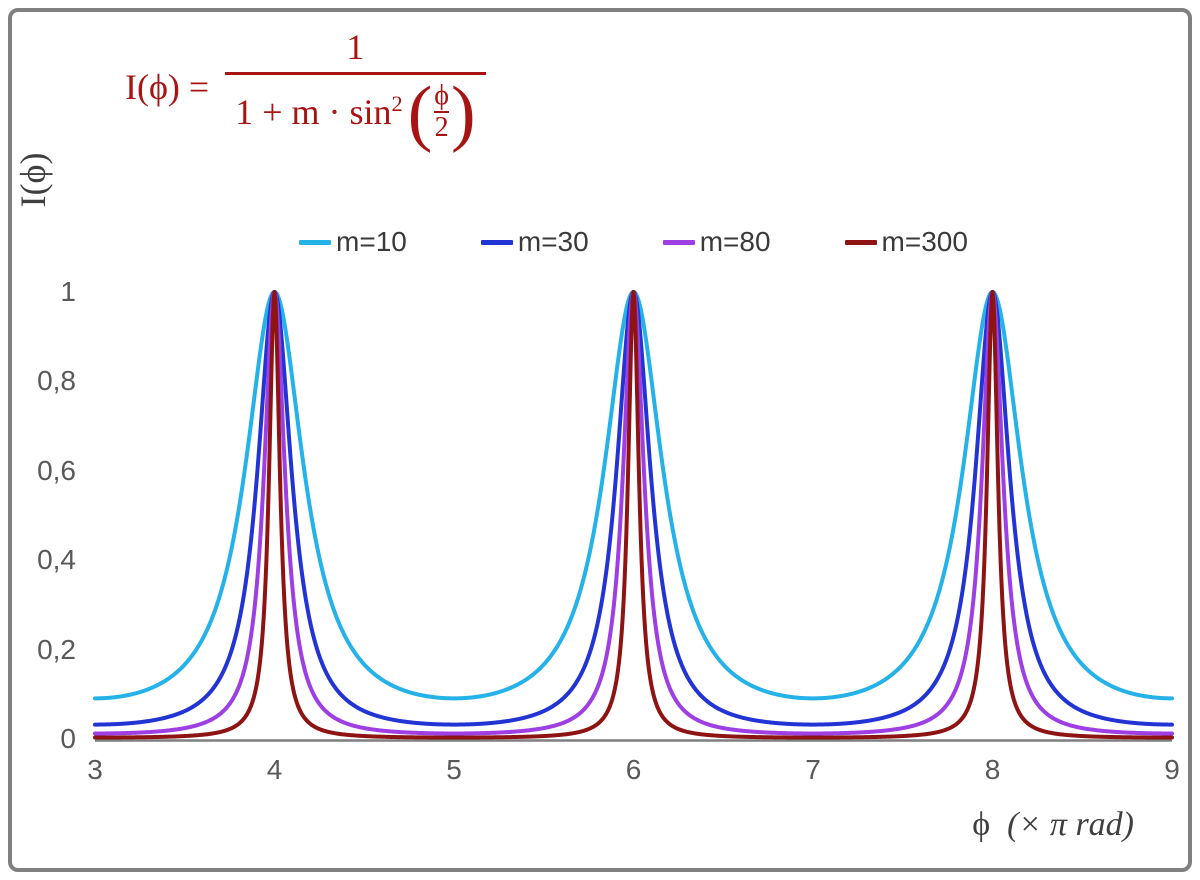  Describe the element at coordinates (735, 241) in the screenshot. I see `legend-label: m=80` at that location.